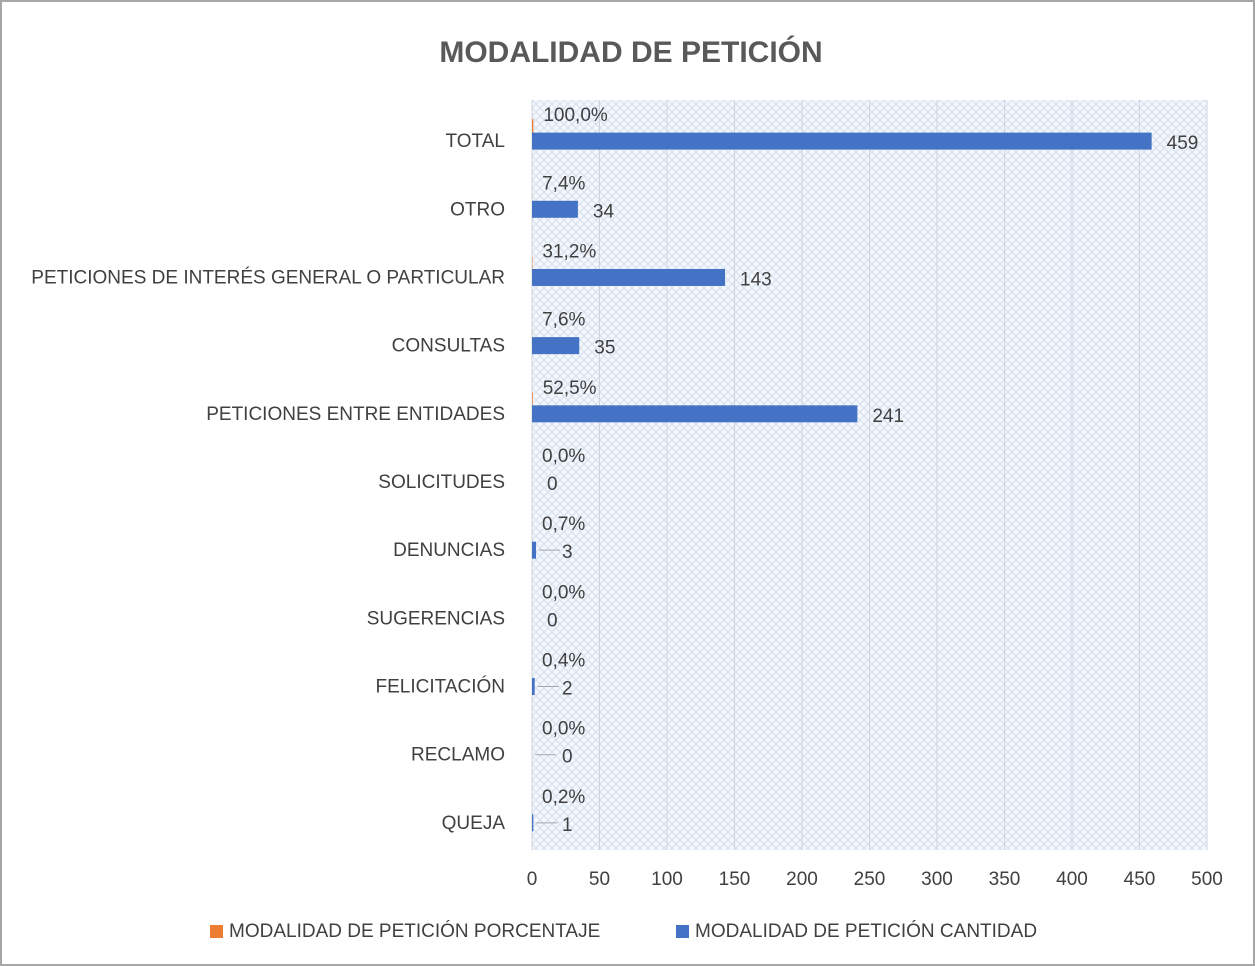 This screenshot has height=966, width=1255. Describe the element at coordinates (474, 823) in the screenshot. I see `y-tick-label: QUEJA` at that location.